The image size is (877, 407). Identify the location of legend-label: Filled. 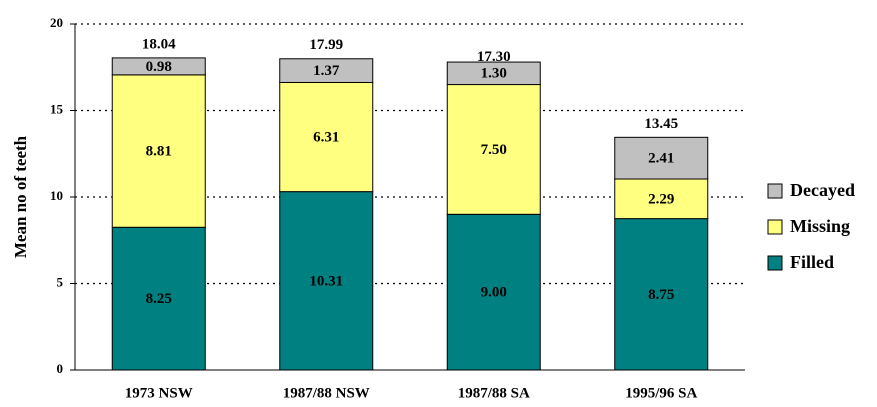
(812, 262).